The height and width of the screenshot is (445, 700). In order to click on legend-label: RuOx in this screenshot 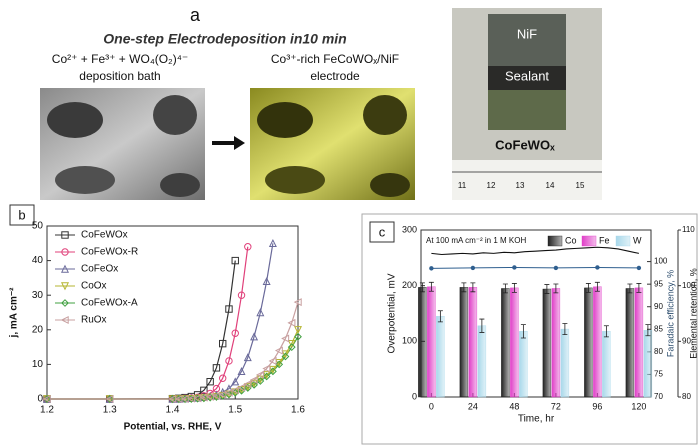, I will do `click(94, 320)`.